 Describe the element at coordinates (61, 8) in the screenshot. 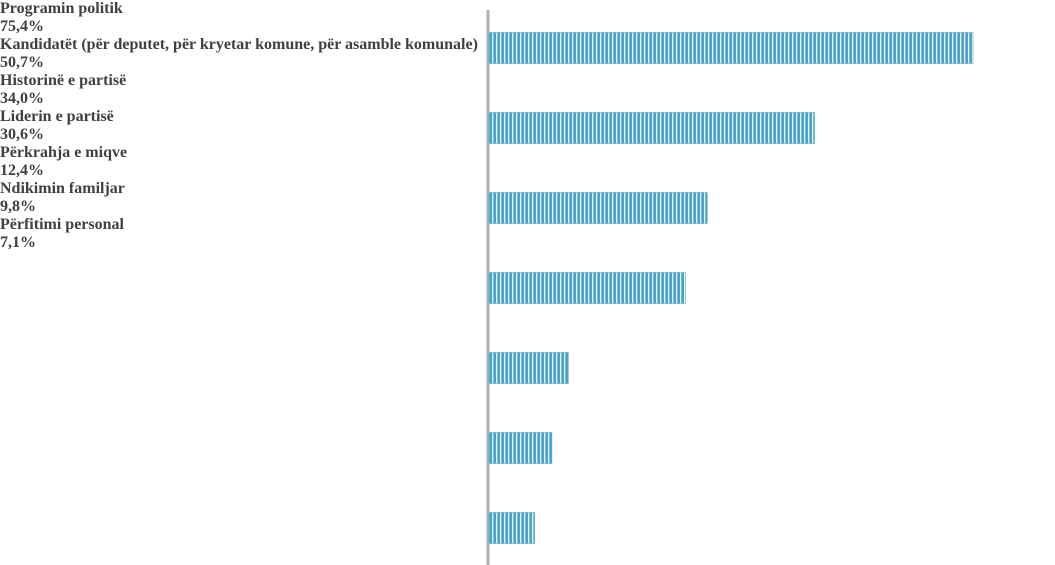

I see `category-label: Programin politik` at that location.